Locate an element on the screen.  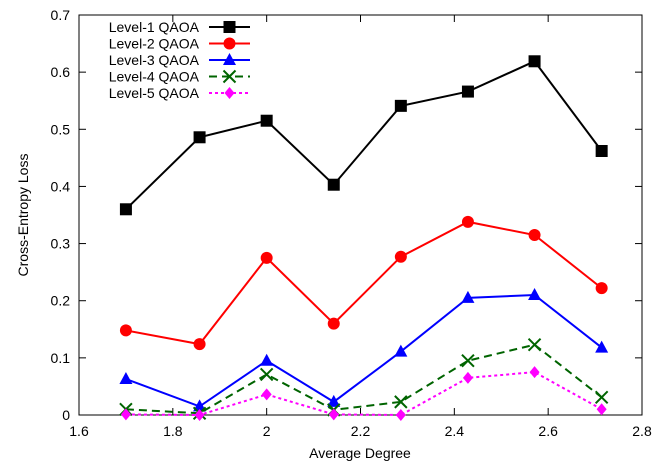
x-tick-label: 2.2 is located at coordinates (361, 431).